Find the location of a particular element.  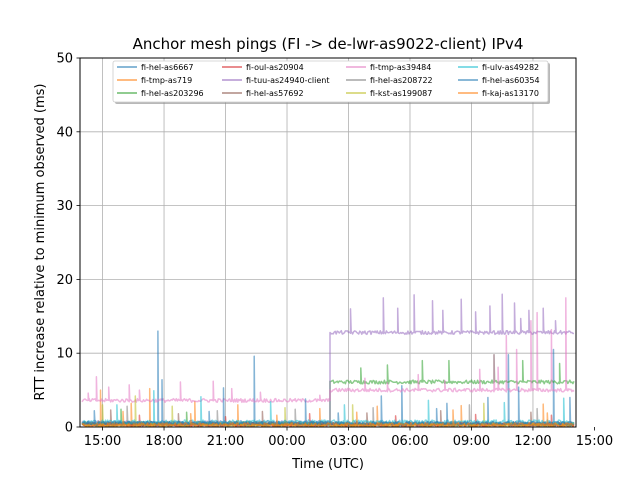

x-tick-label: 00:00 is located at coordinates (286, 441).